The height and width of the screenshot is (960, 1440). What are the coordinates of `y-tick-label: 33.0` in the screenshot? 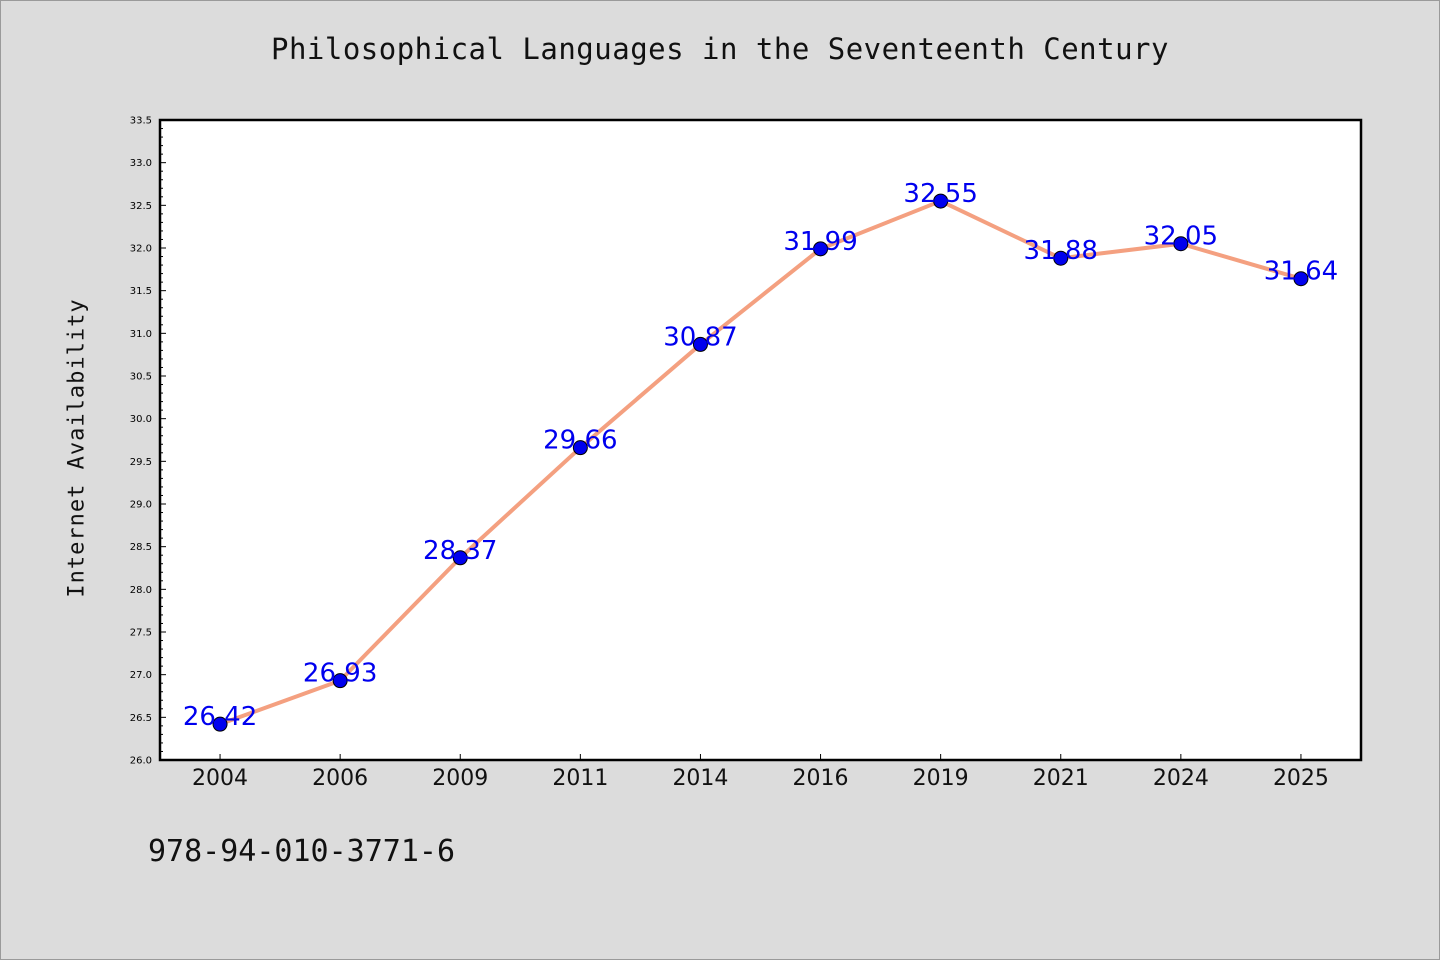 It's located at (141, 163).